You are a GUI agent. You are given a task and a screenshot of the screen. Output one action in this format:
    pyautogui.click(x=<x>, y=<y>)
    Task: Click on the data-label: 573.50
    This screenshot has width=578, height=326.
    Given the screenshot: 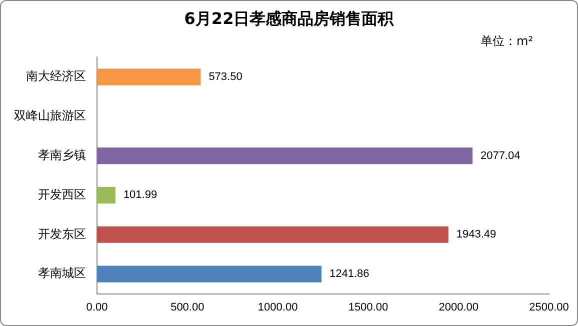 What is the action you would take?
    pyautogui.click(x=225, y=76)
    